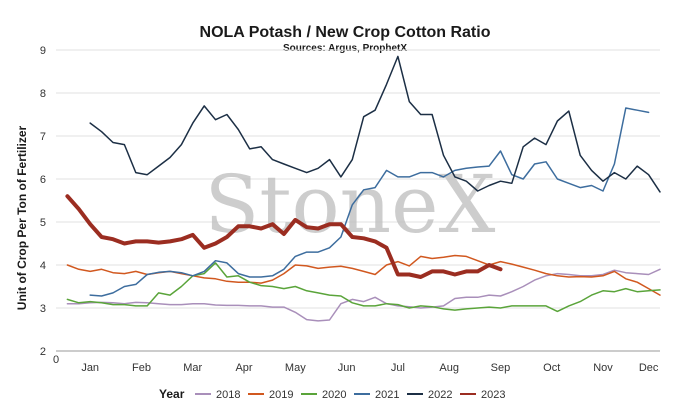 The image size is (691, 411). I want to click on y-axis-ticks: 2 3 4 5 6 7 8 9, so click(43, 201).